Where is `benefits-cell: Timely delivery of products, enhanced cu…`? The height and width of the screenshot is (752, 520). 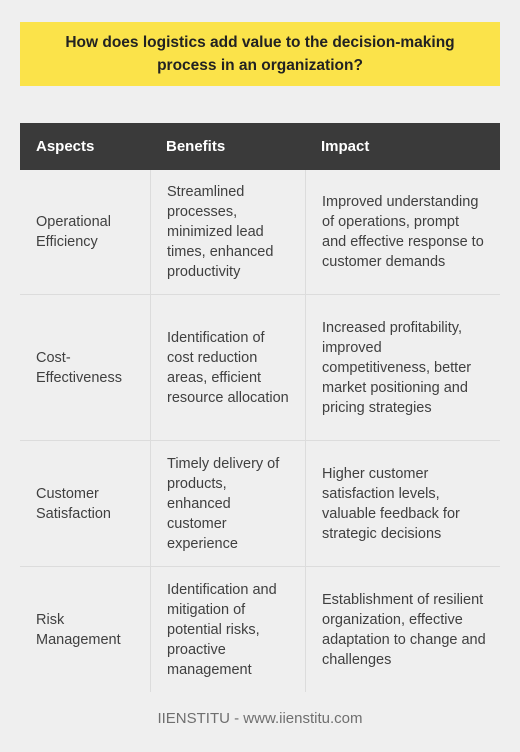 benefits-cell: Timely delivery of products, enhanced cu… is located at coordinates (227, 503).